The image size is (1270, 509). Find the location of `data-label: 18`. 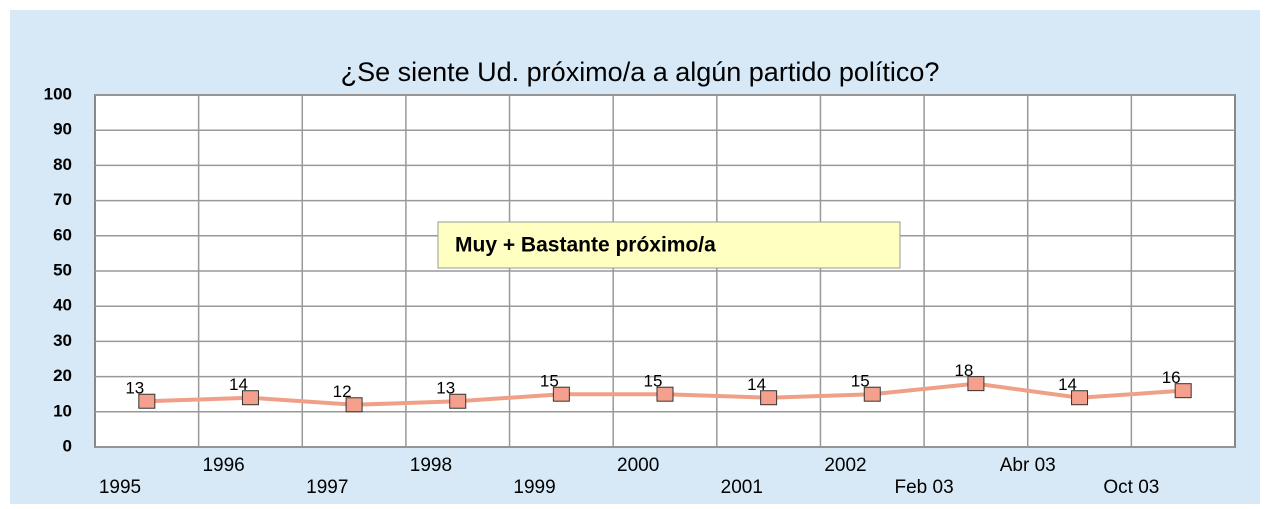

data-label: 18 is located at coordinates (963, 370).